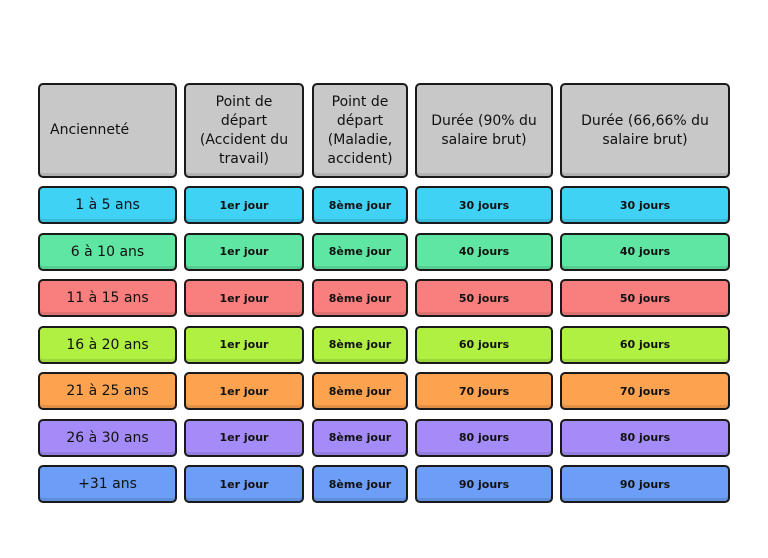  Describe the element at coordinates (360, 130) in the screenshot. I see `header-point-depart-maladie: Point de départ (Maladie, accident)` at that location.